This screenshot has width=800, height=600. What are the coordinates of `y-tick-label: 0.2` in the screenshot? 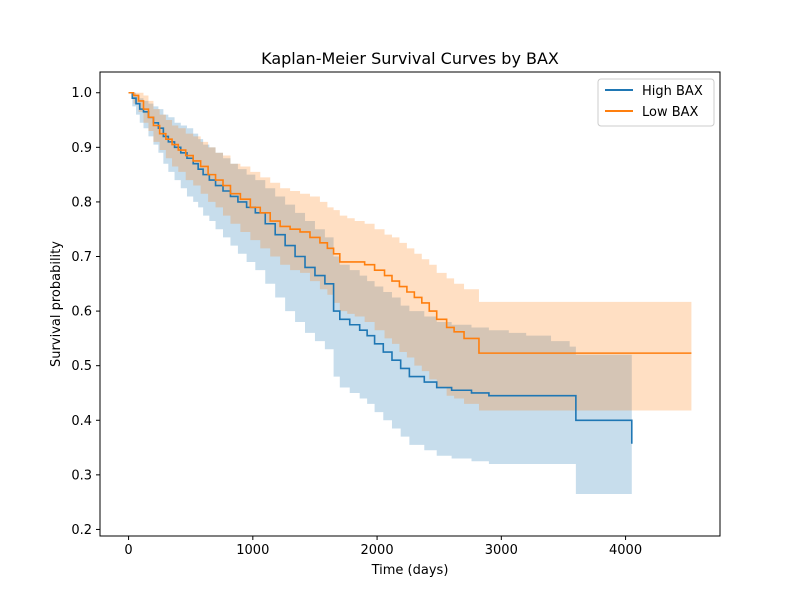 It's located at (81, 530).